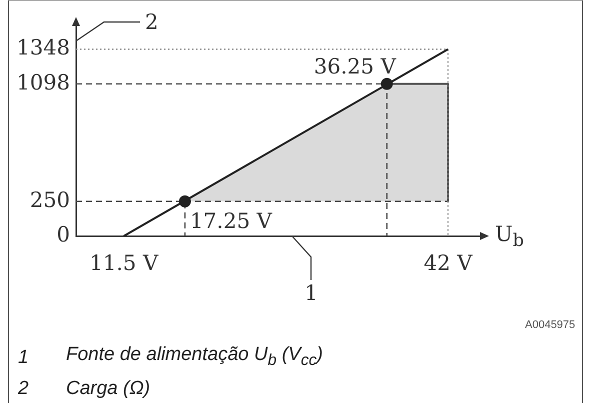  What do you see at coordinates (311, 292) in the screenshot?
I see `text: 1` at bounding box center [311, 292].